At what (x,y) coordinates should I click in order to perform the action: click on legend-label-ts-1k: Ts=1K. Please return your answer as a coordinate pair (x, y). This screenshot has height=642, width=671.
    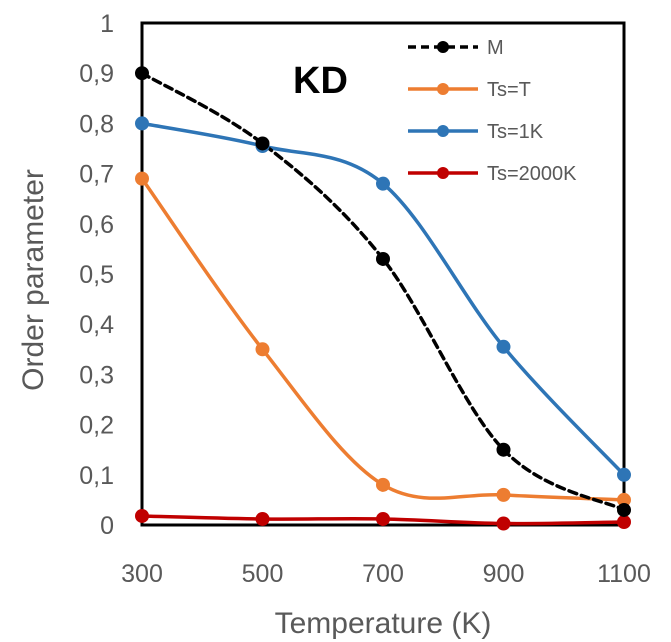
    Looking at the image, I should click on (515, 132).